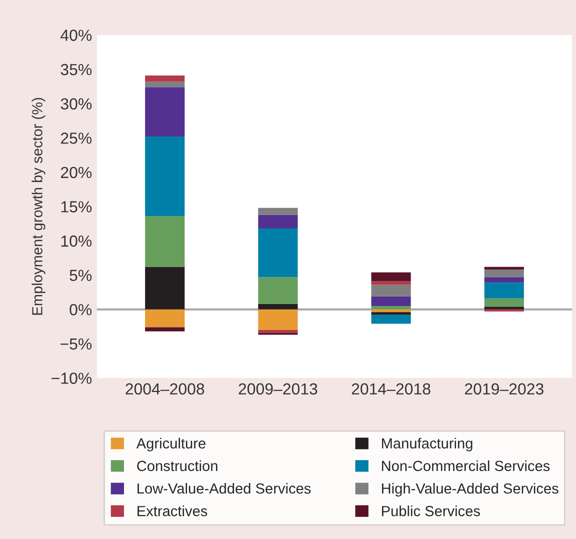  What do you see at coordinates (76, 206) in the screenshot?
I see `y-tick-label: 15%` at bounding box center [76, 206].